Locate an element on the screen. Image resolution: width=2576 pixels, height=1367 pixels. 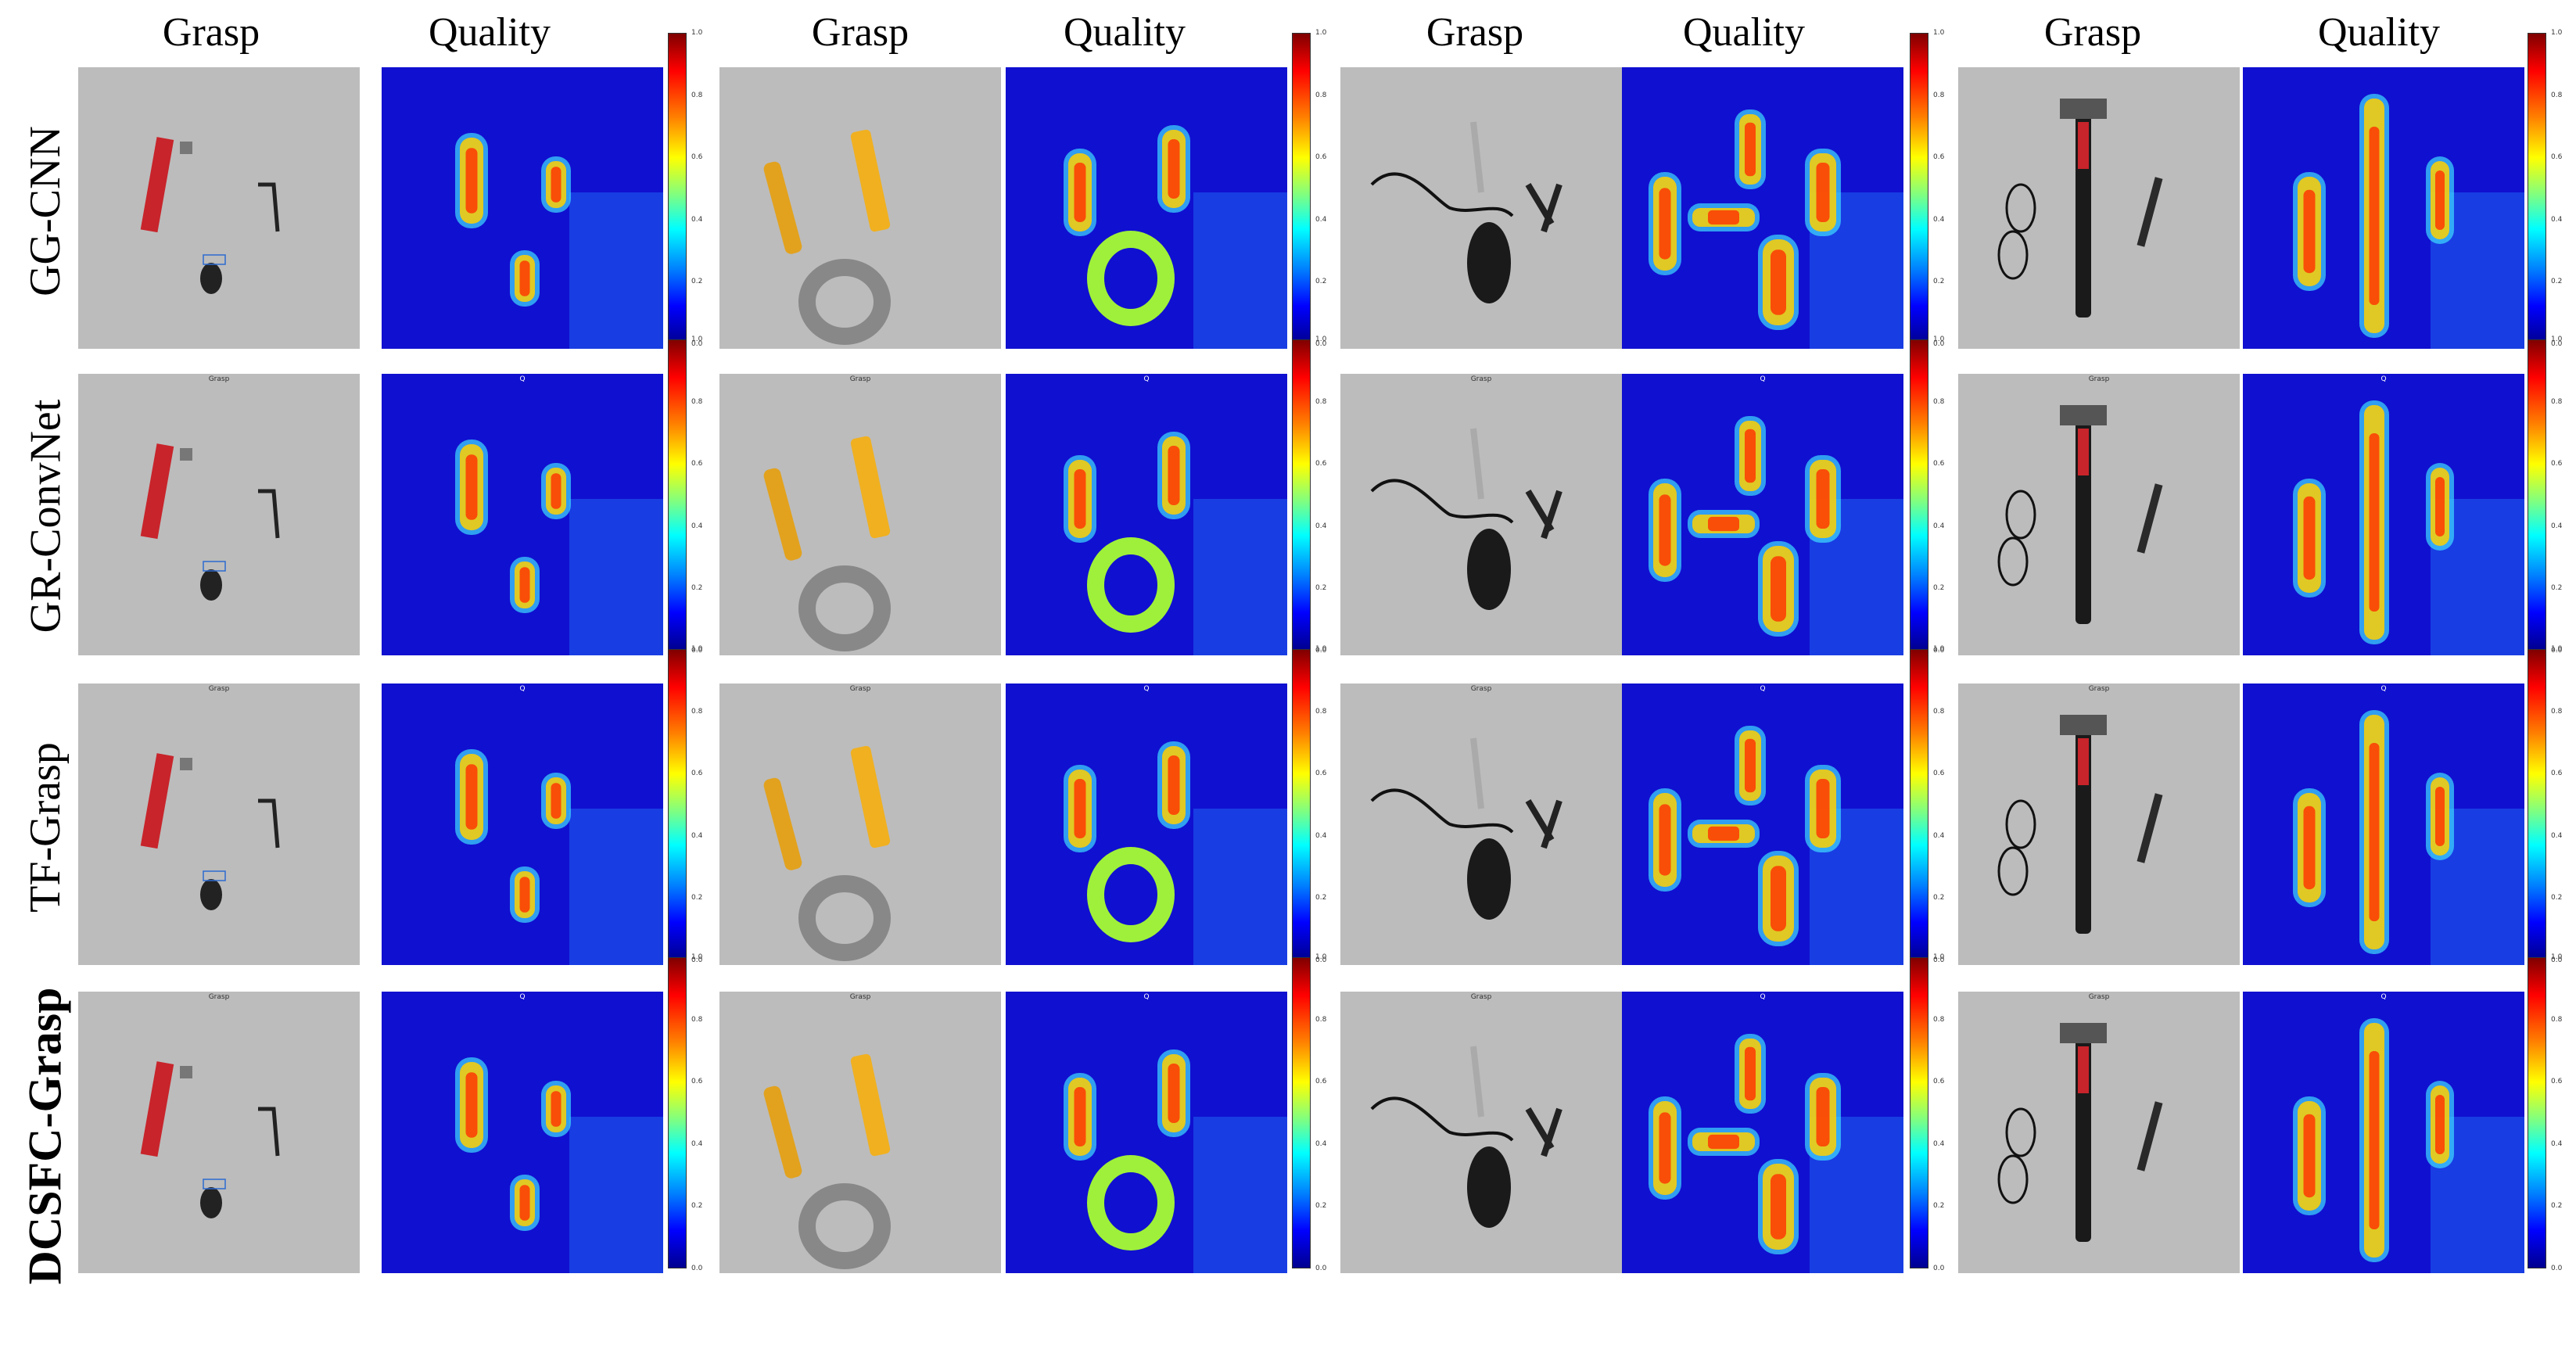
quality-map-r4-c4: Q is located at coordinates (2383, 1132).